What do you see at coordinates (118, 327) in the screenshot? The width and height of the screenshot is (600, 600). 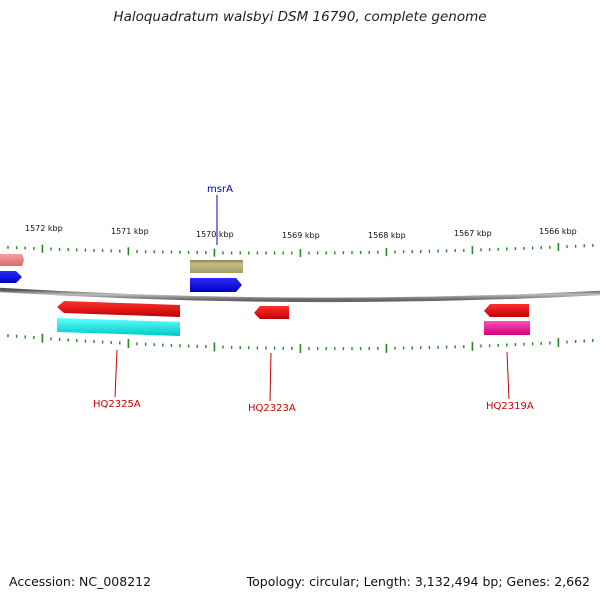 I see `feature-HQ2325A-cyan` at bounding box center [118, 327].